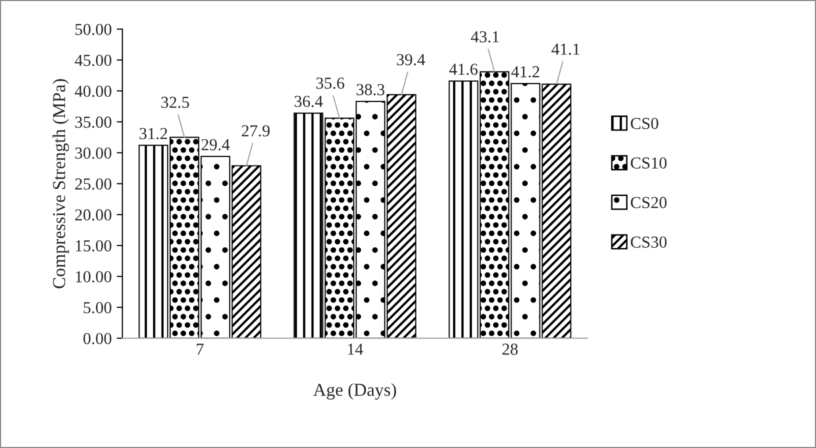  What do you see at coordinates (93, 60) in the screenshot?
I see `y-tick-label: 45.00` at bounding box center [93, 60].